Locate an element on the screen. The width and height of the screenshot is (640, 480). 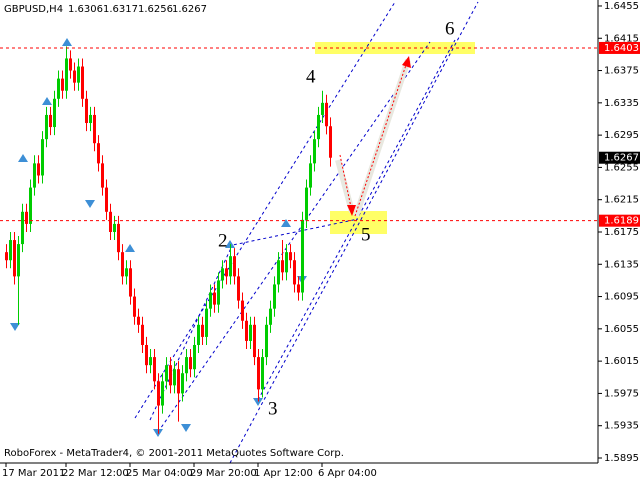
y-tick-label: 1.6055 is located at coordinates (621, 329).